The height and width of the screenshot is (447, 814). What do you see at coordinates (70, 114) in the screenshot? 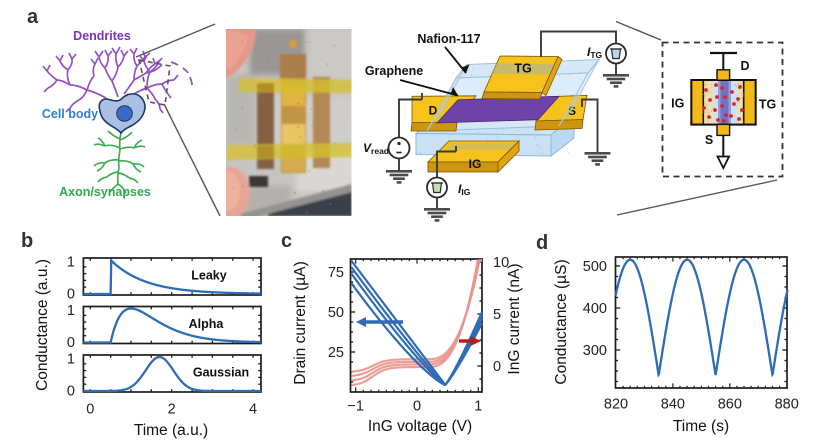
I see `svg-text: Cell body` at bounding box center [70, 114].